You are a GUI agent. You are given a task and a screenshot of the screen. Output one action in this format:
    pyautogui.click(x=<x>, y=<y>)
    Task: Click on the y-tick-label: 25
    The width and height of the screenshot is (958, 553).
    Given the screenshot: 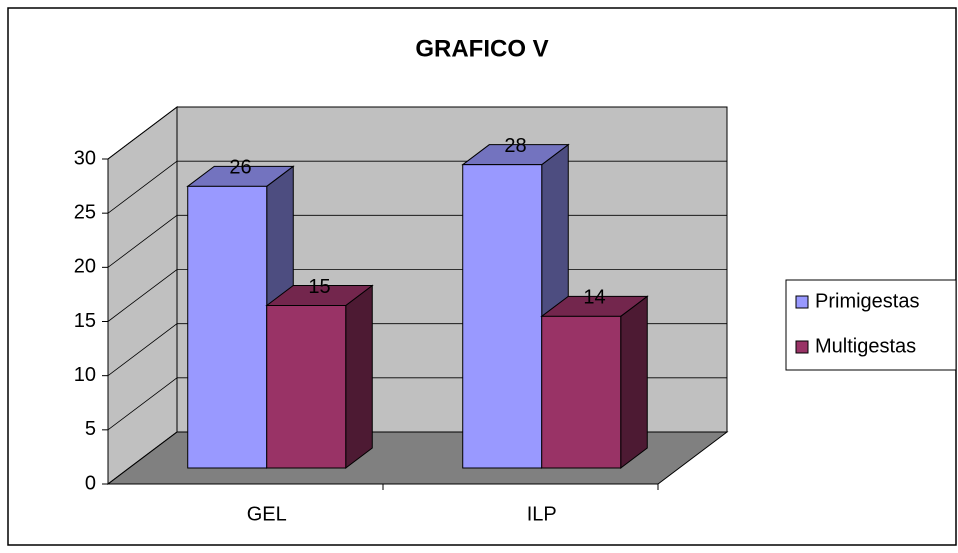 What is the action you would take?
    pyautogui.click(x=85, y=212)
    